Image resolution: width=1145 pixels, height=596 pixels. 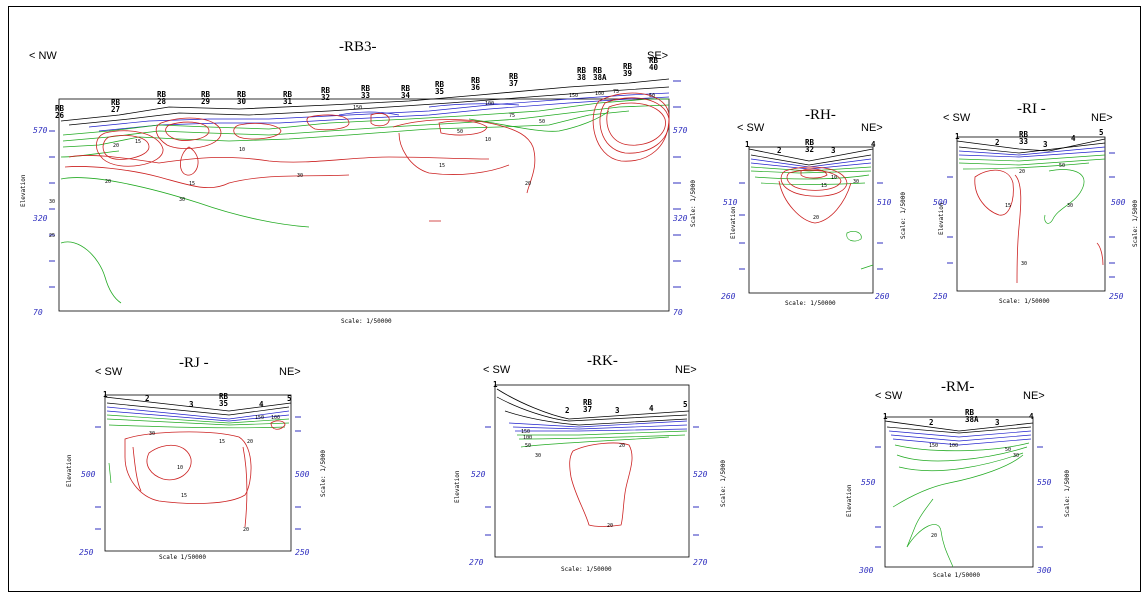 What do you see at coordinates (940, 202) in the screenshot?
I see `elevation-top-left: 500` at bounding box center [940, 202].